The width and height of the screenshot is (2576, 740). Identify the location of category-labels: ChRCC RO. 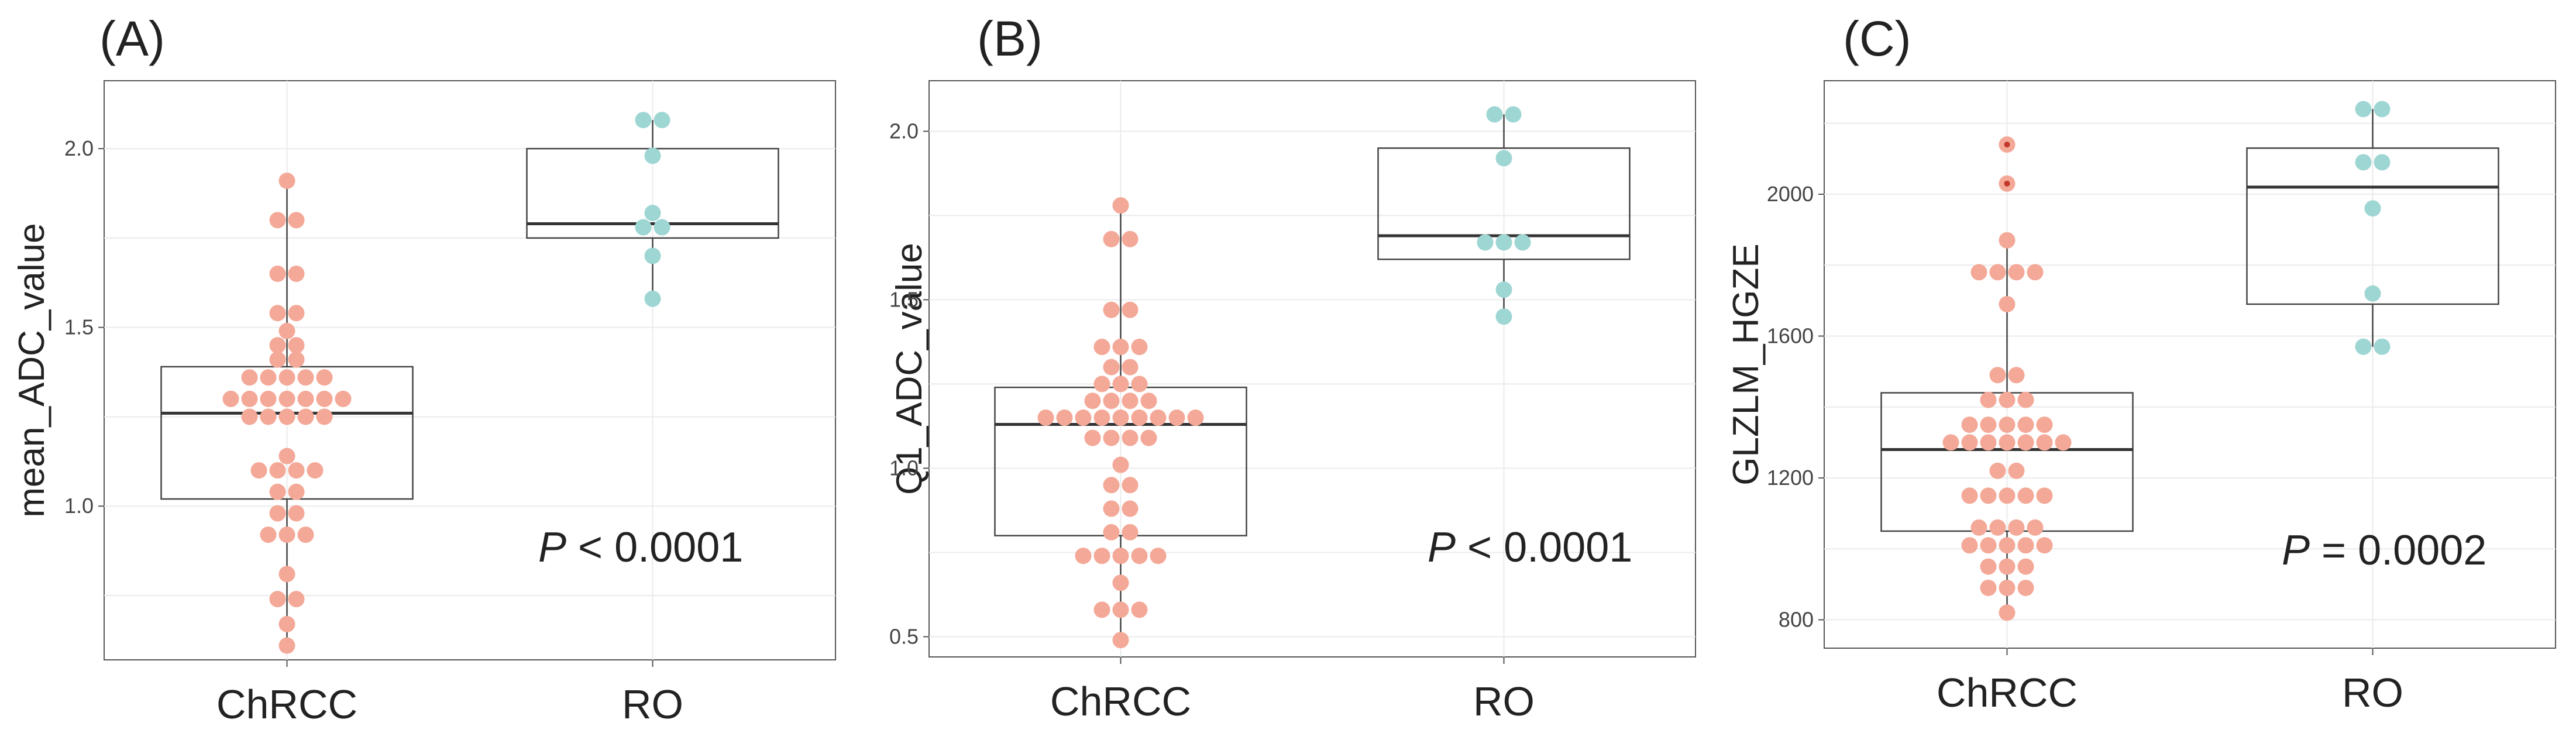
(450, 704).